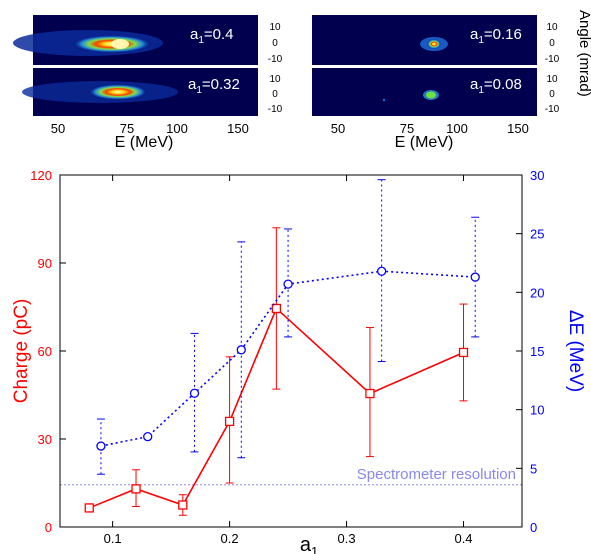 The image size is (591, 554). I want to click on energy-ticks-right: 50 75 100 150, so click(430, 128).